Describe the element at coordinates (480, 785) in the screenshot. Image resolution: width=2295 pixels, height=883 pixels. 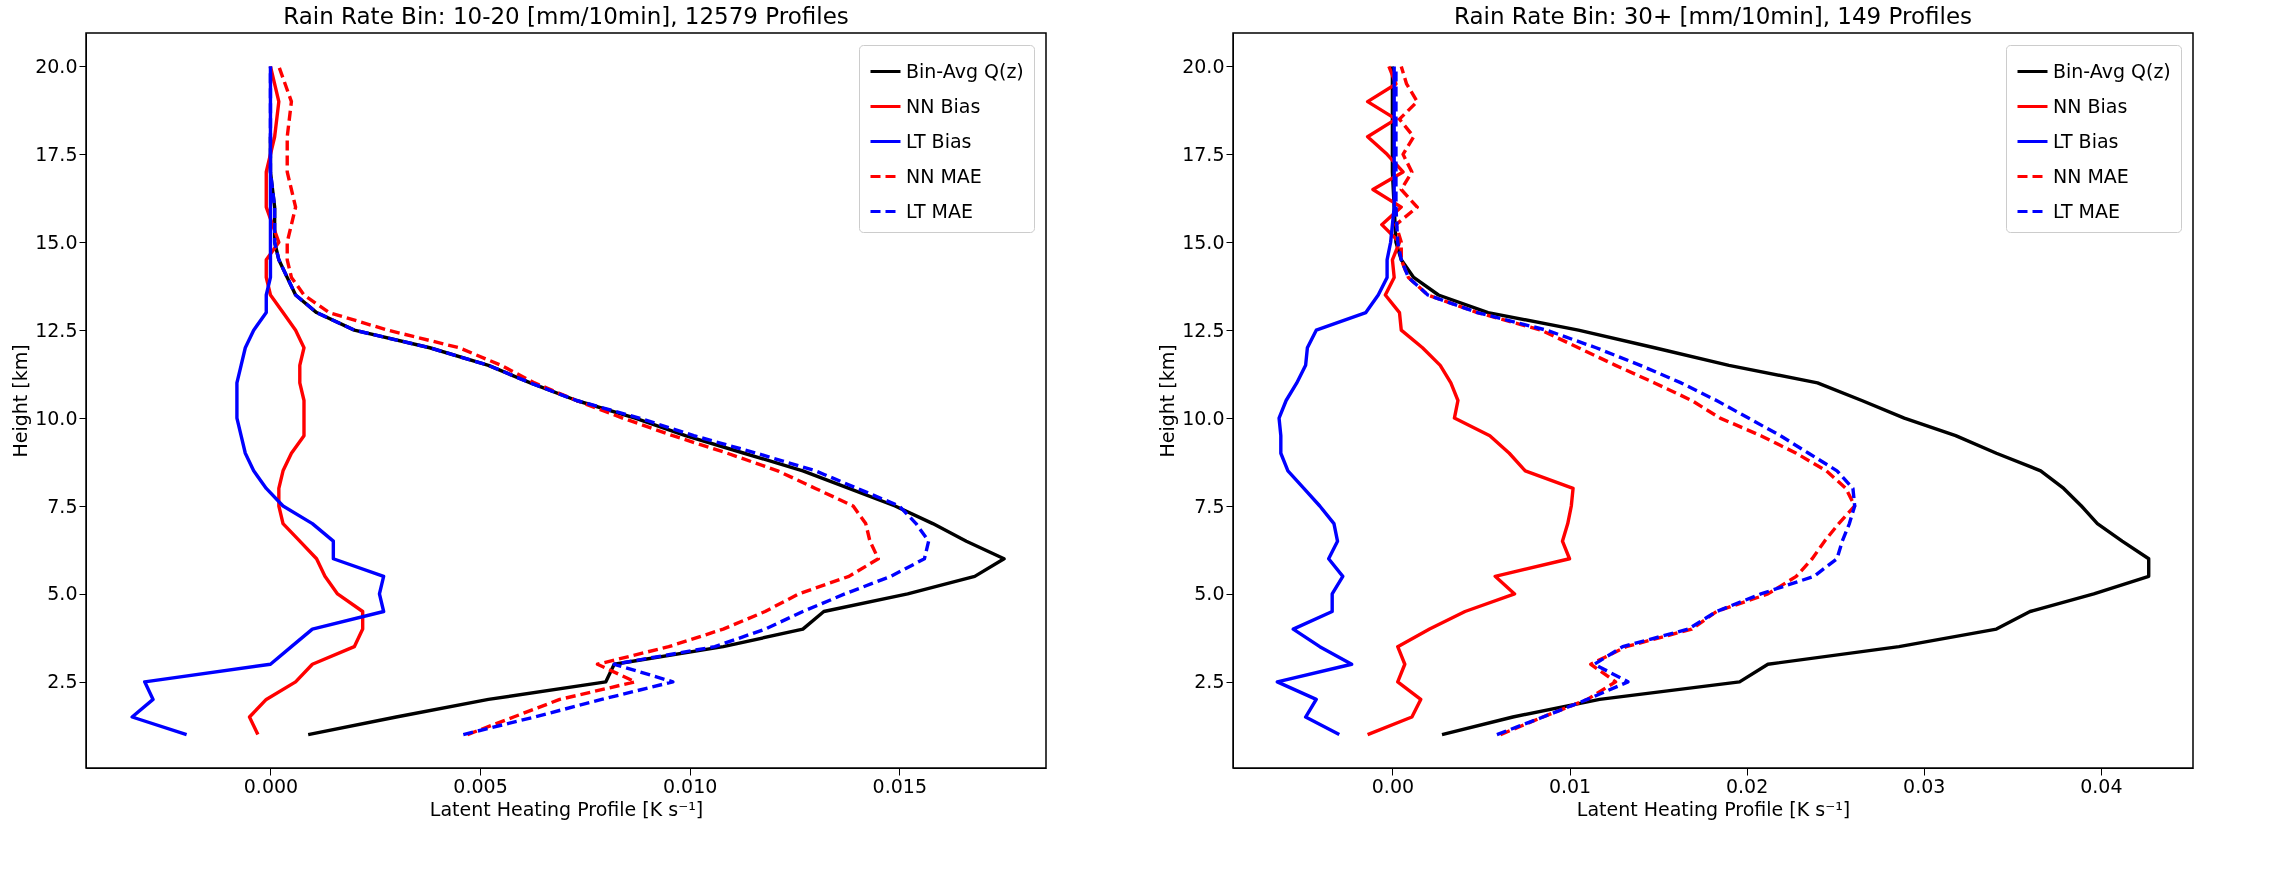
I see `x-tick-label: 0.005` at that location.